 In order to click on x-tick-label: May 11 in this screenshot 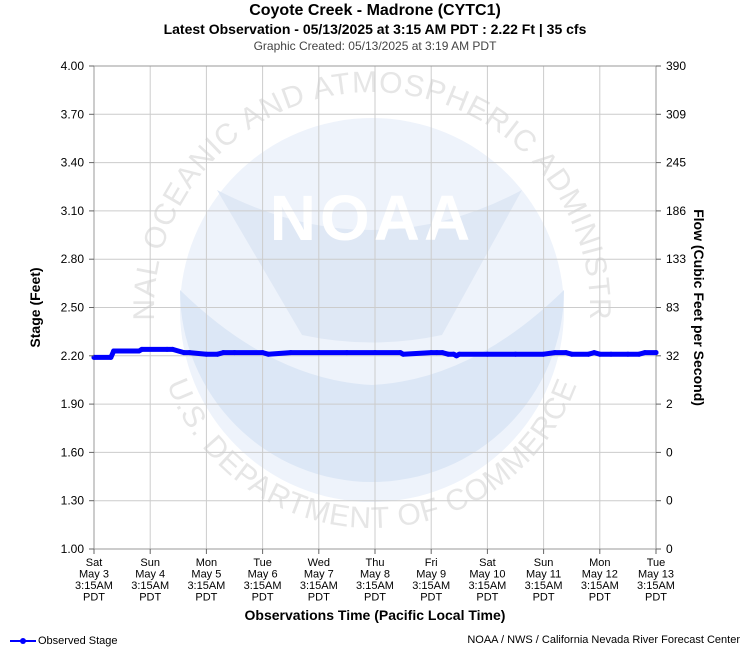, I will do `click(543, 575)`.